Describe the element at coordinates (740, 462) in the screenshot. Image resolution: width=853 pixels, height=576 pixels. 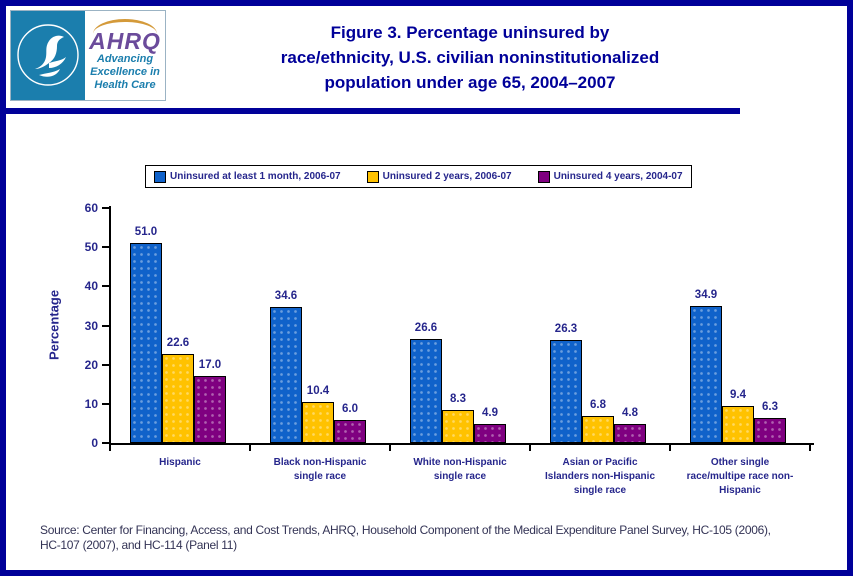
I see `category-label-line: Other single` at that location.